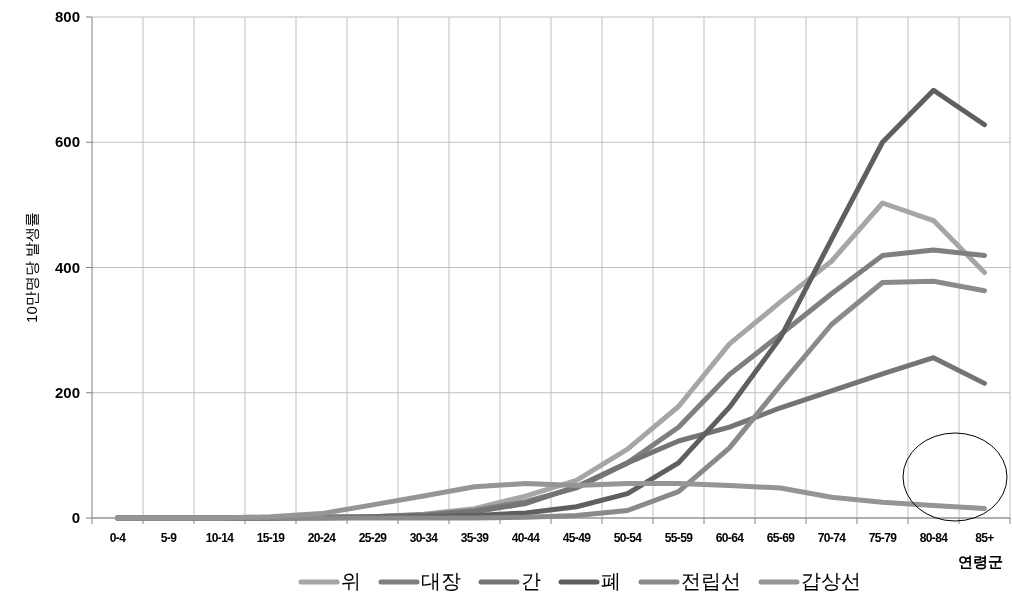 This screenshot has width=1012, height=606. Describe the element at coordinates (711, 581) in the screenshot. I see `legend-label: 전립선` at that location.